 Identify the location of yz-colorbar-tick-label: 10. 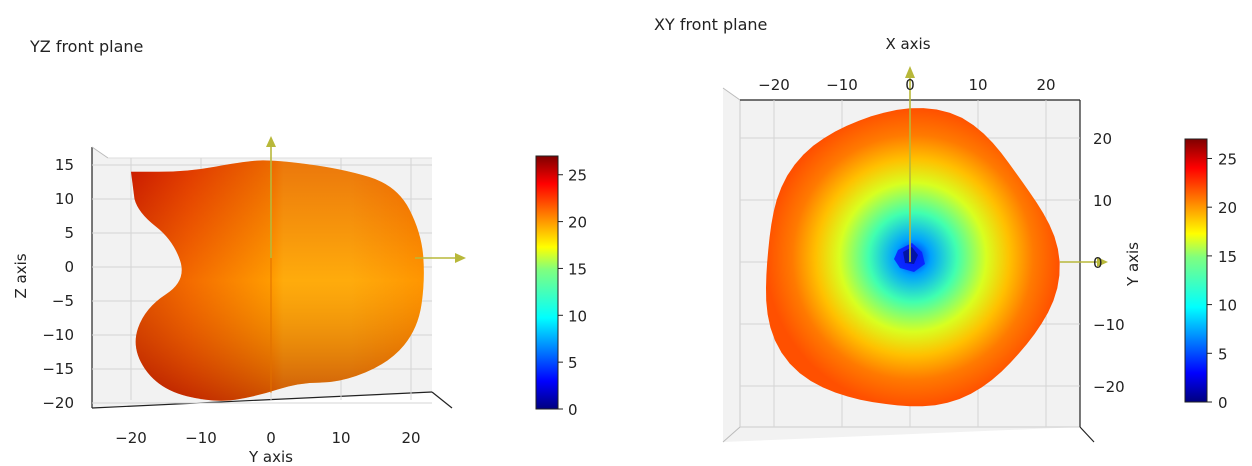
(577, 316).